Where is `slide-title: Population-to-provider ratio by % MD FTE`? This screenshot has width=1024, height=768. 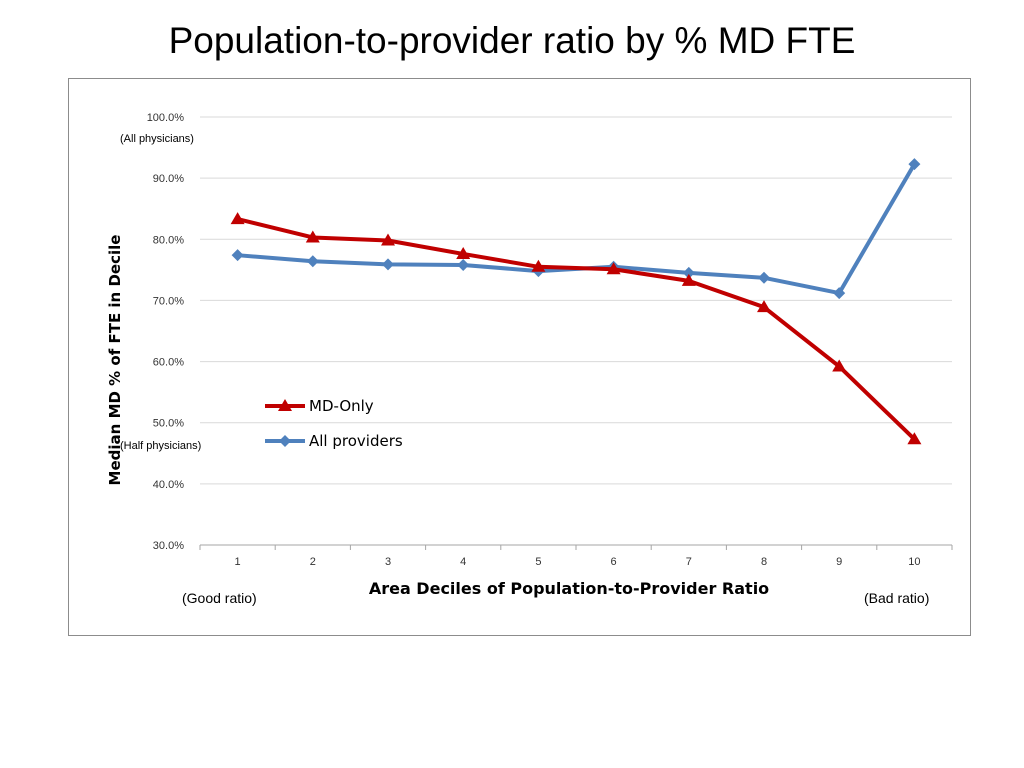 slide-title: Population-to-provider ratio by % MD FTE is located at coordinates (512, 40).